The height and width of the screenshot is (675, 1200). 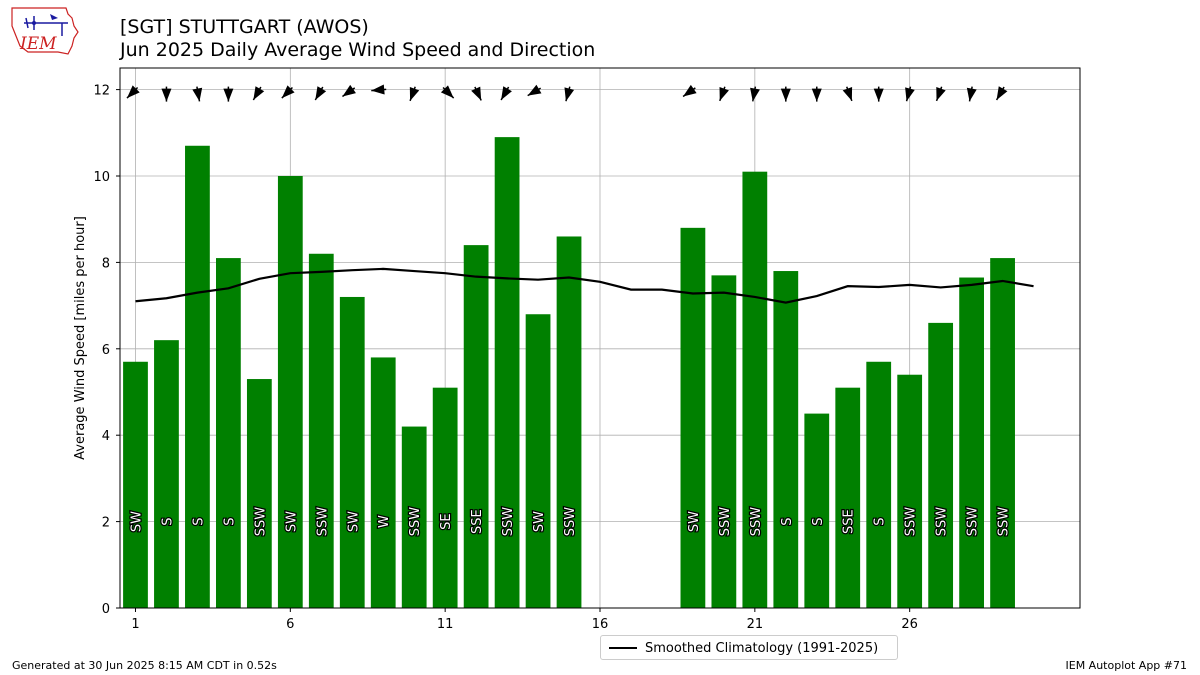 I want to click on y-tick-label: 6, so click(x=106, y=350).